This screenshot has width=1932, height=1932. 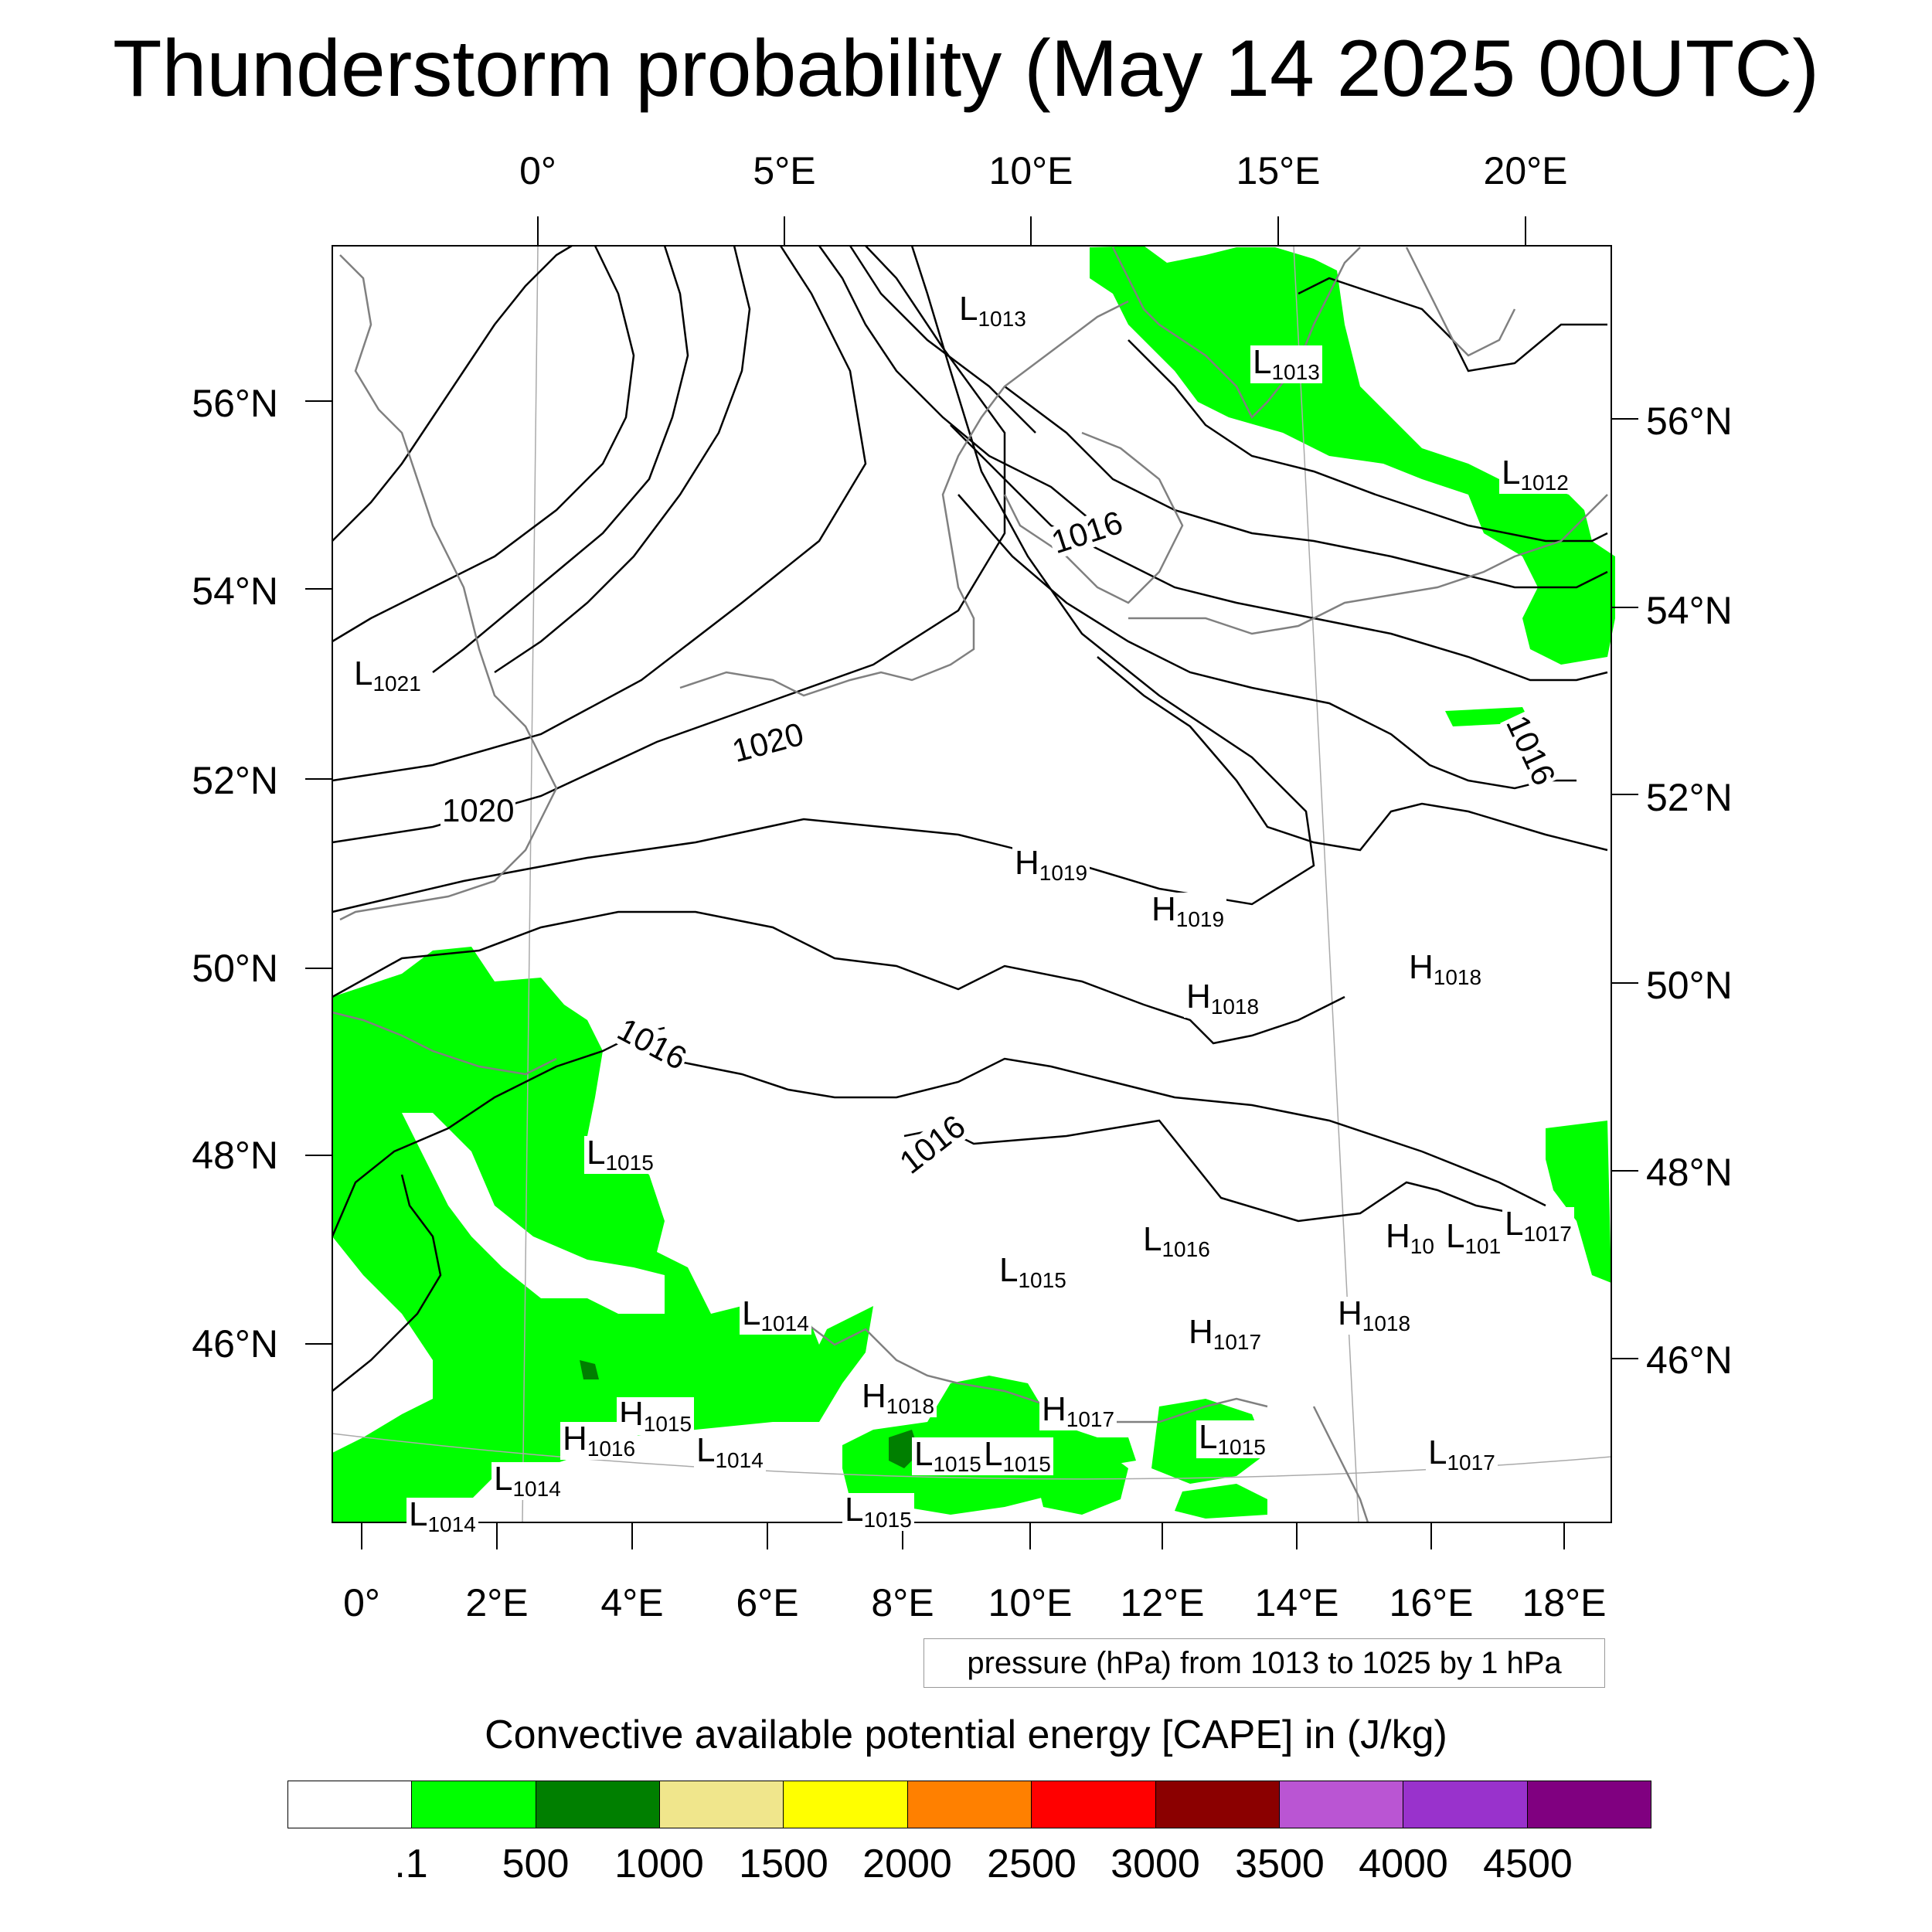 I want to click on tick-label: 8°E, so click(x=903, y=1602).